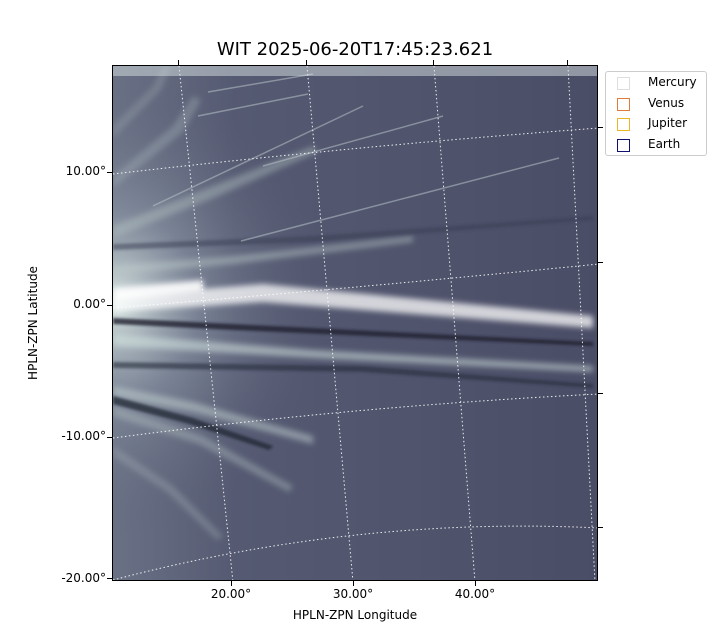 The width and height of the screenshot is (720, 640). Describe the element at coordinates (356, 157) in the screenshot. I see `streaks` at that location.